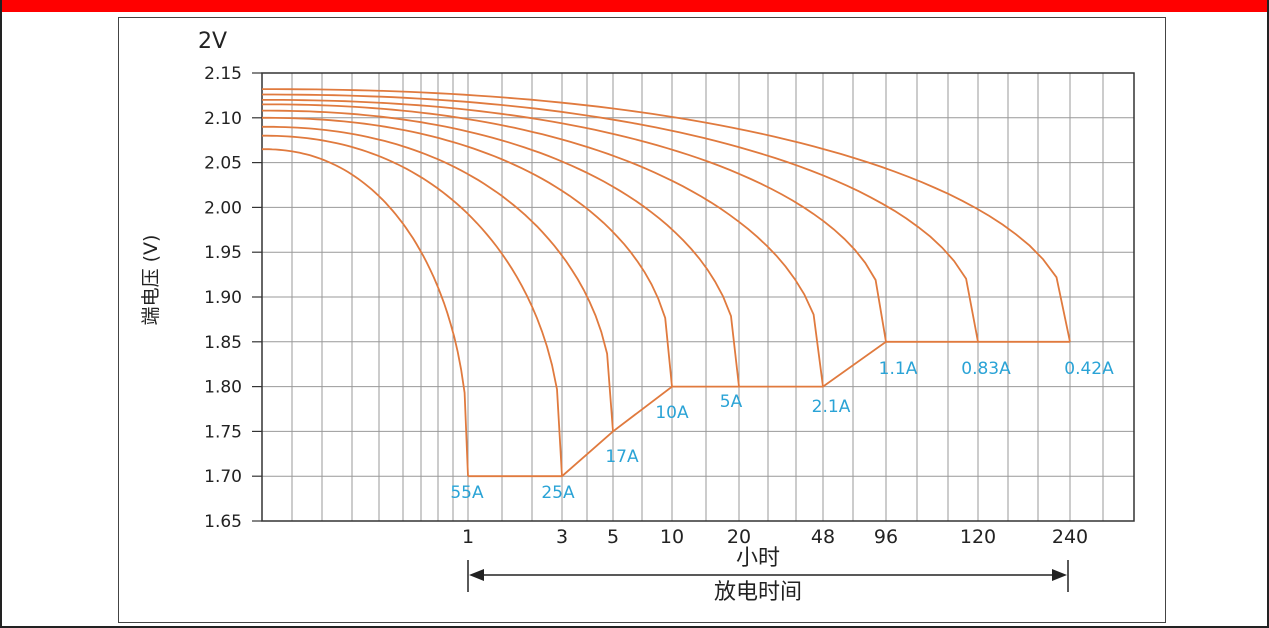 The image size is (1269, 628). Describe the element at coordinates (758, 558) in the screenshot. I see `x-unit-label: 小时` at that location.